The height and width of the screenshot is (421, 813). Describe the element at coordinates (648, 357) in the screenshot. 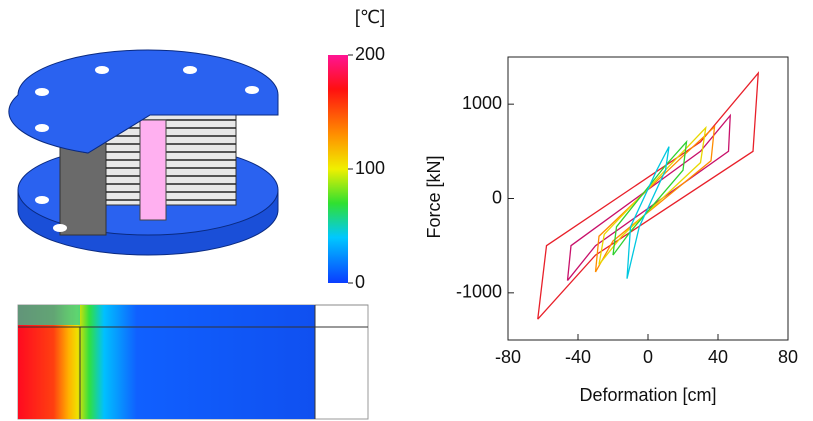

I see `x-tick-label: 0` at that location.